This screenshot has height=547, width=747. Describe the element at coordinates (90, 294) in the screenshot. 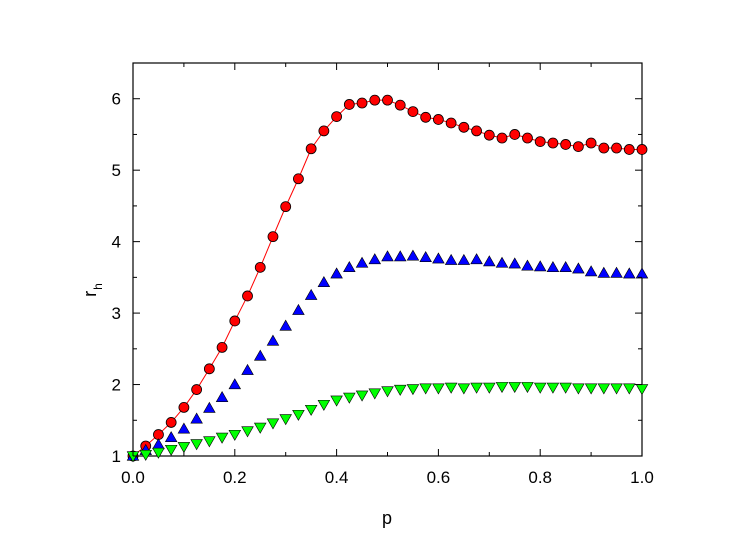

I see `y-axis-title-main: r` at that location.